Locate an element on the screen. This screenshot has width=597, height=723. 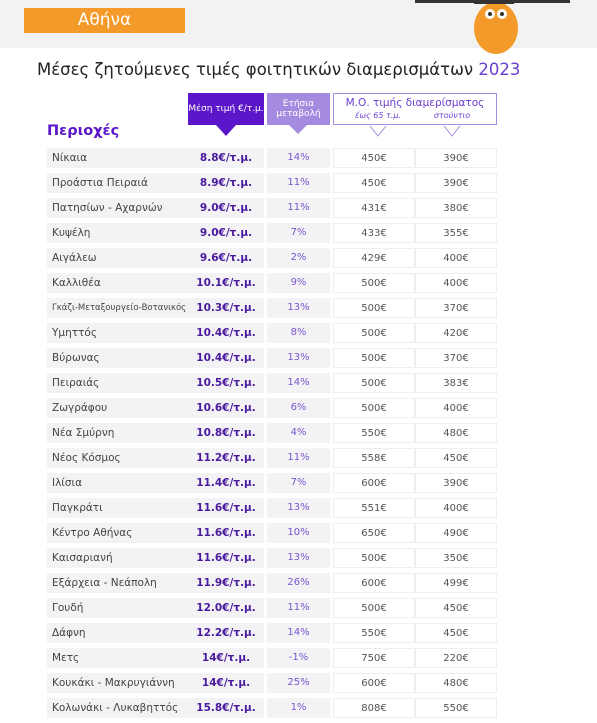
area-cell: Προάστια Πειραιά is located at coordinates (117, 183).